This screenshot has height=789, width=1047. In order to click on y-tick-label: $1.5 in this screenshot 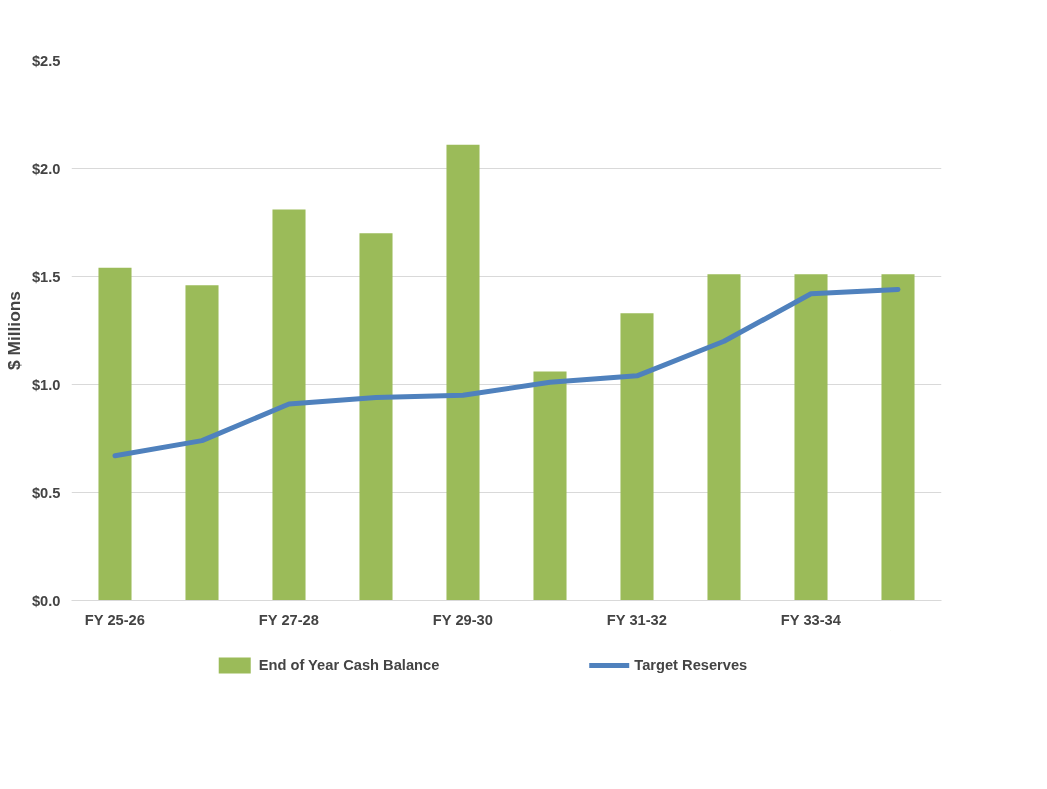, I will do `click(46, 276)`.